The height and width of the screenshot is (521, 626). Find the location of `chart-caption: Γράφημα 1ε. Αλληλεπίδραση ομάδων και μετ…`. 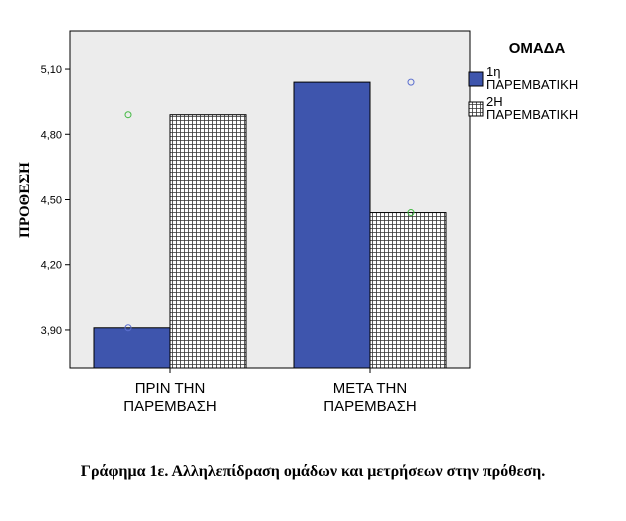

chart-caption: Γράφημα 1ε. Αλληλεπίδραση ομάδων και μετ… is located at coordinates (313, 471).